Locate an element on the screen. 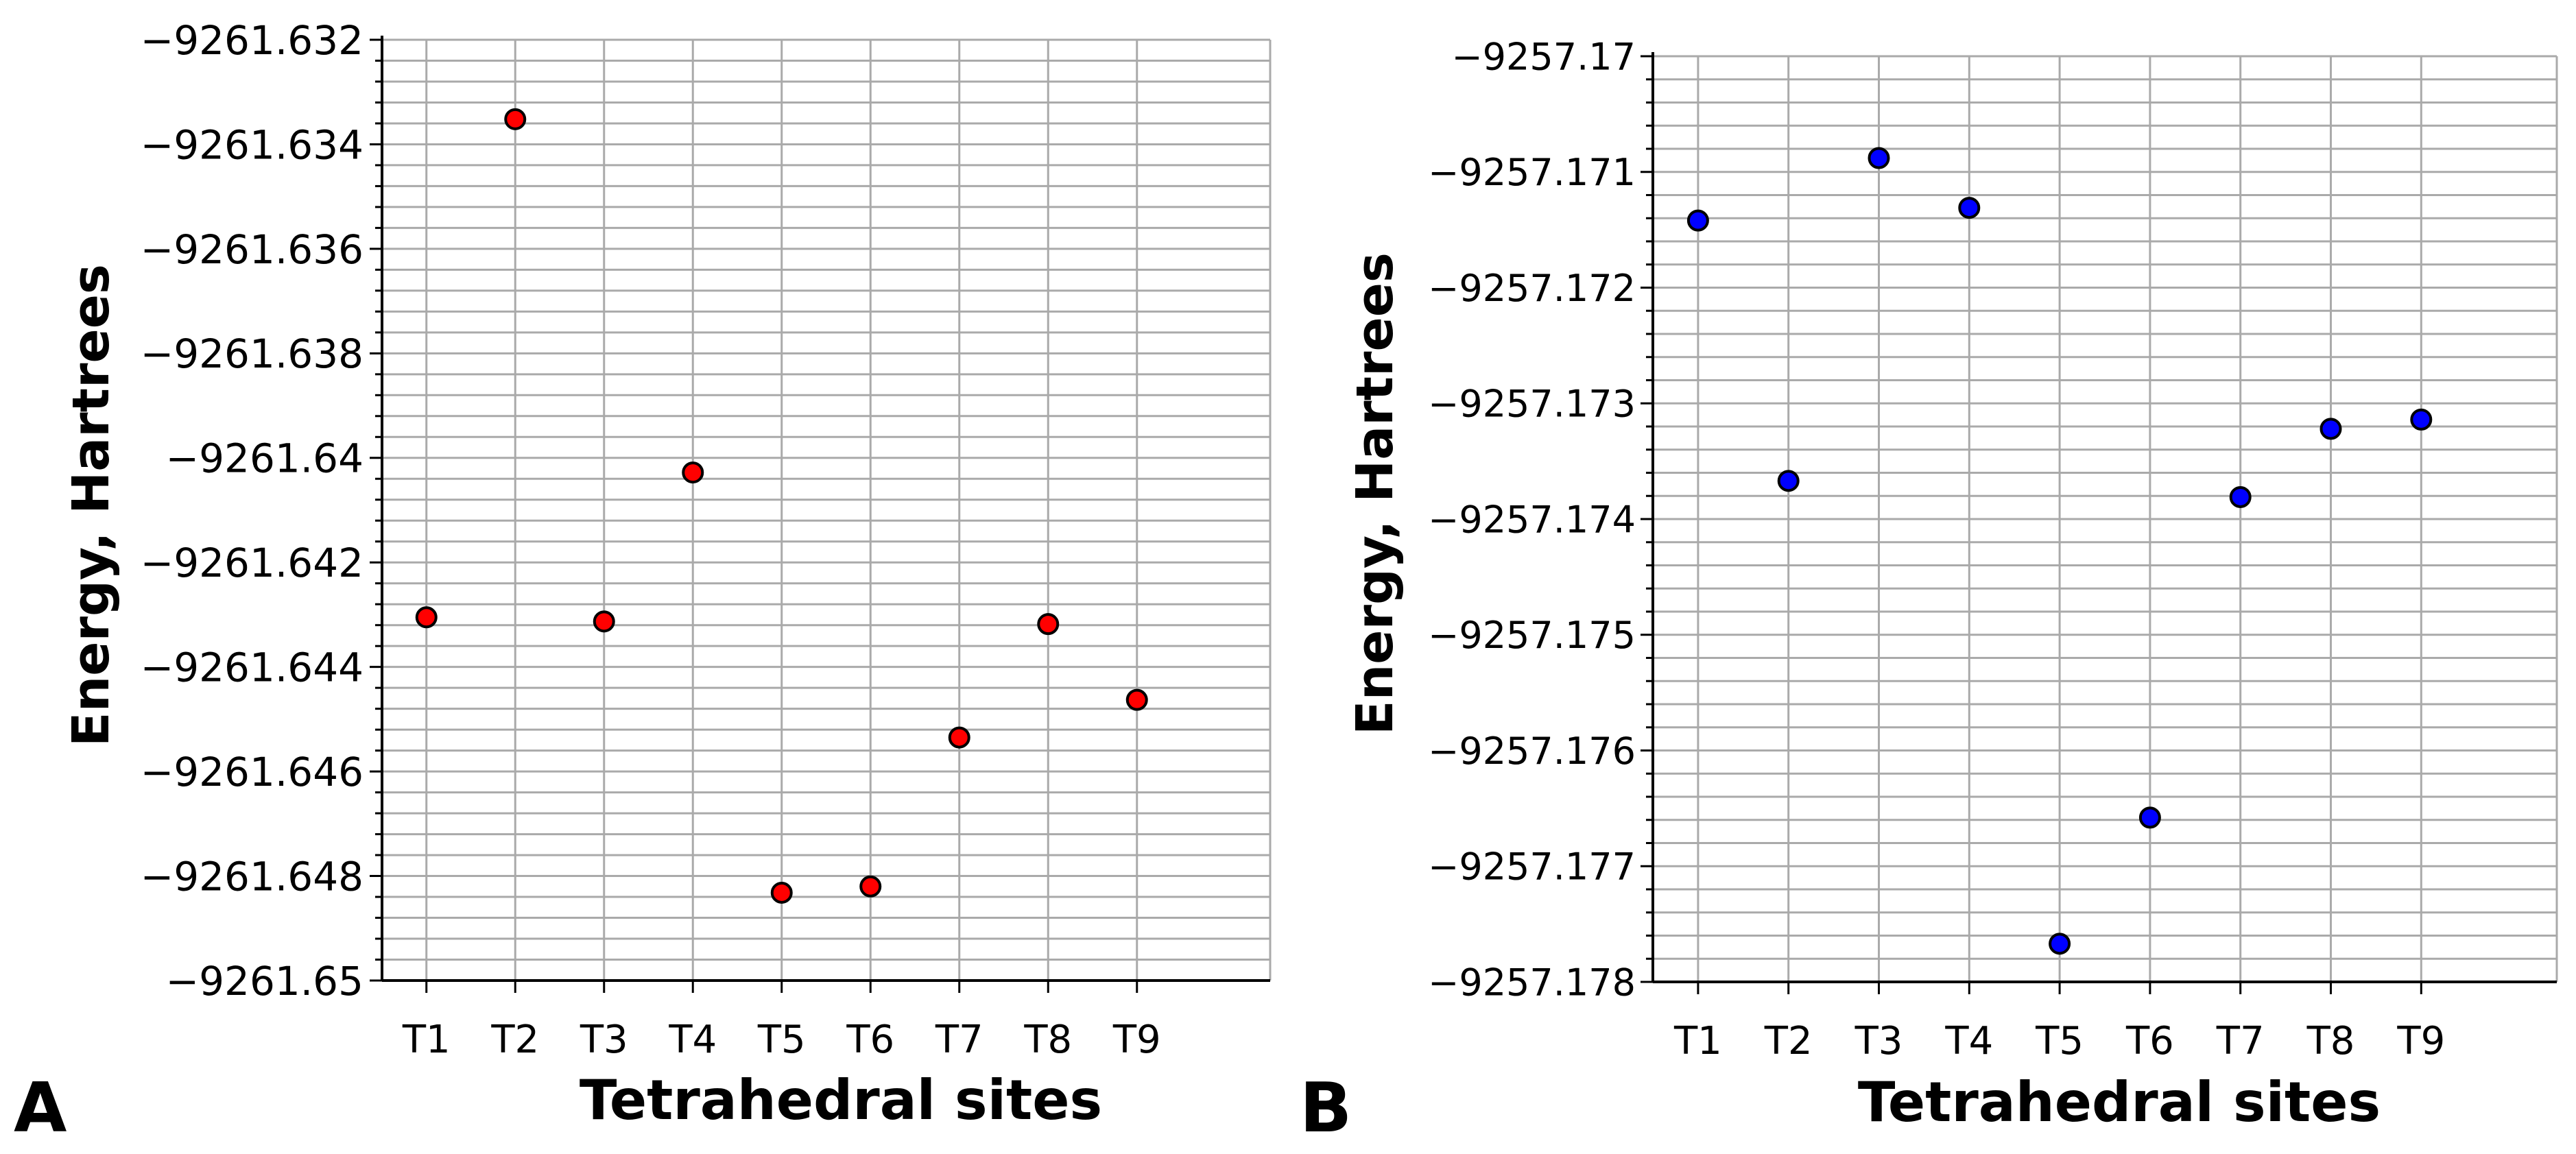 This screenshot has height=1154, width=2576. panel-b-letter: B is located at coordinates (1326, 1108).